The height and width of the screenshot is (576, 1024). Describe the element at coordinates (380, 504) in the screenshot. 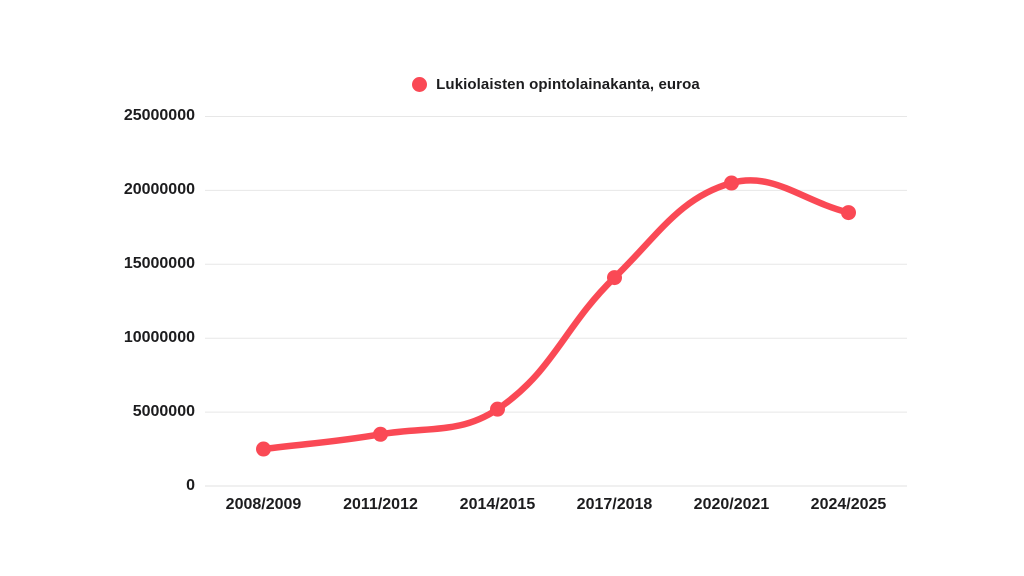

I see `x-tick-label: 2011/2012` at that location.